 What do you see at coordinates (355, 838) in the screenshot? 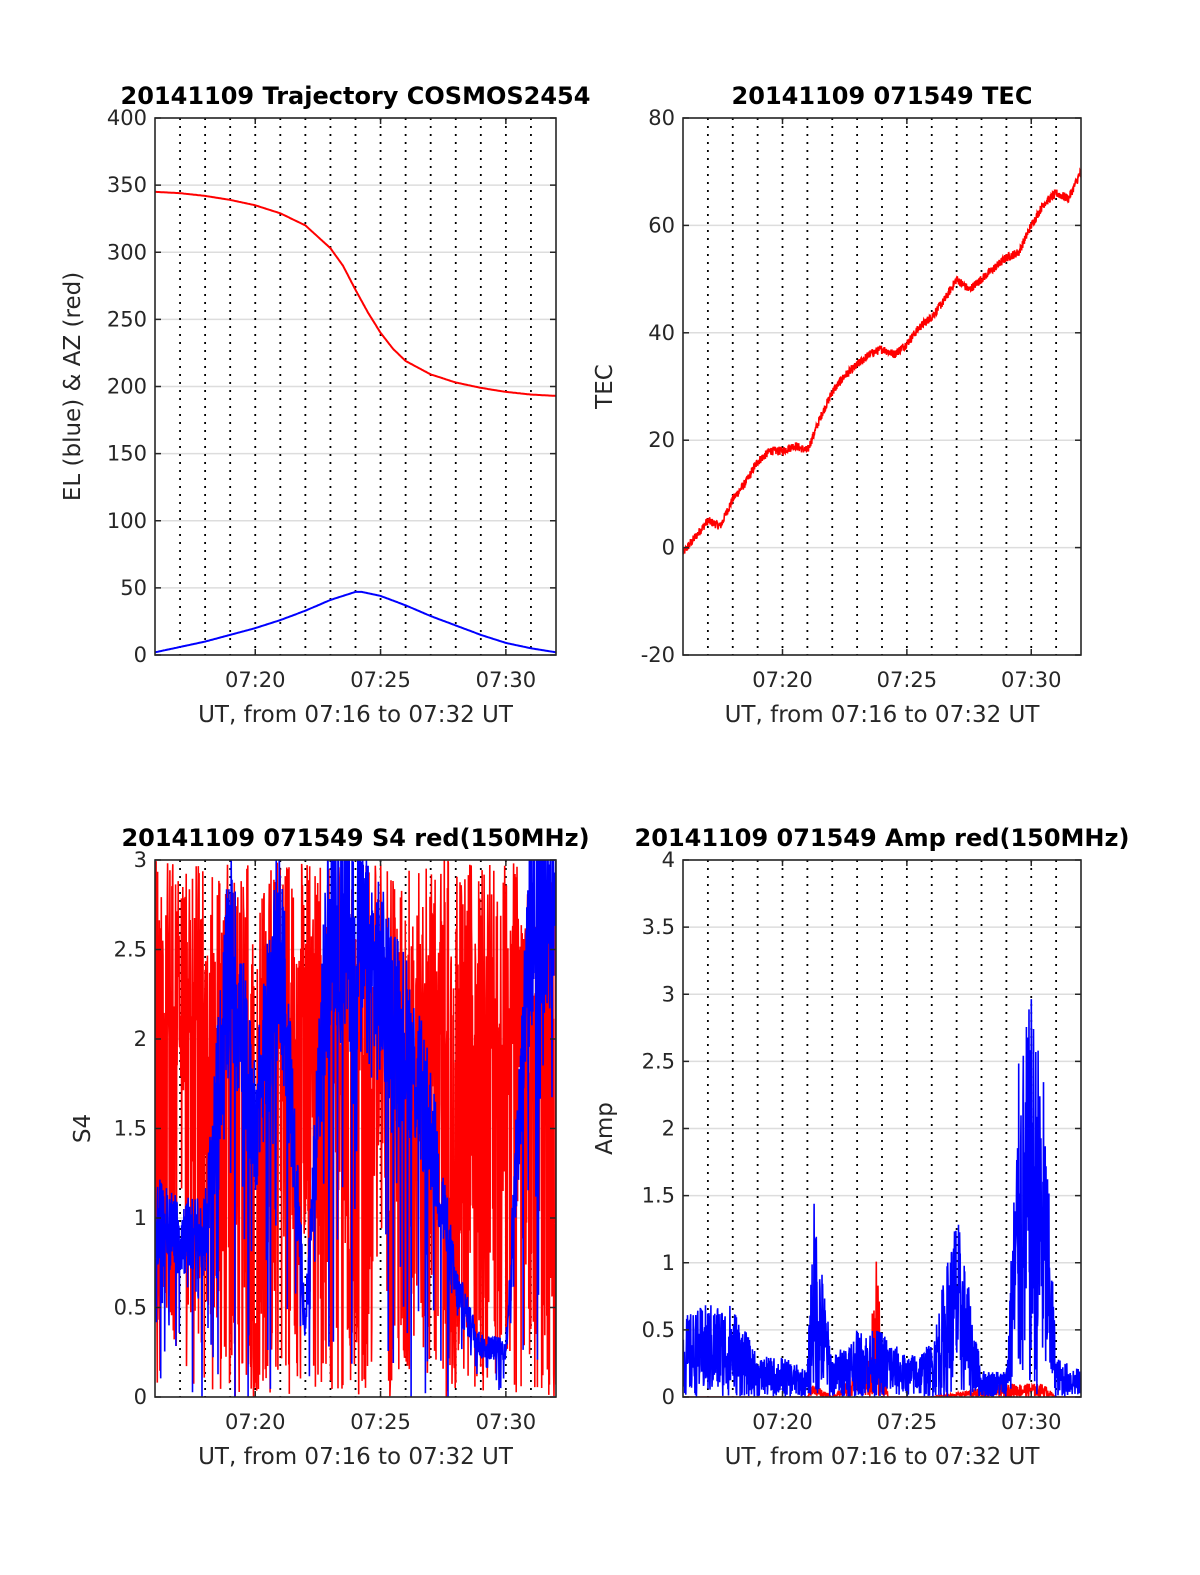
I see `chart-title: 20141109 071549 S4 red(150MHz)` at bounding box center [355, 838].